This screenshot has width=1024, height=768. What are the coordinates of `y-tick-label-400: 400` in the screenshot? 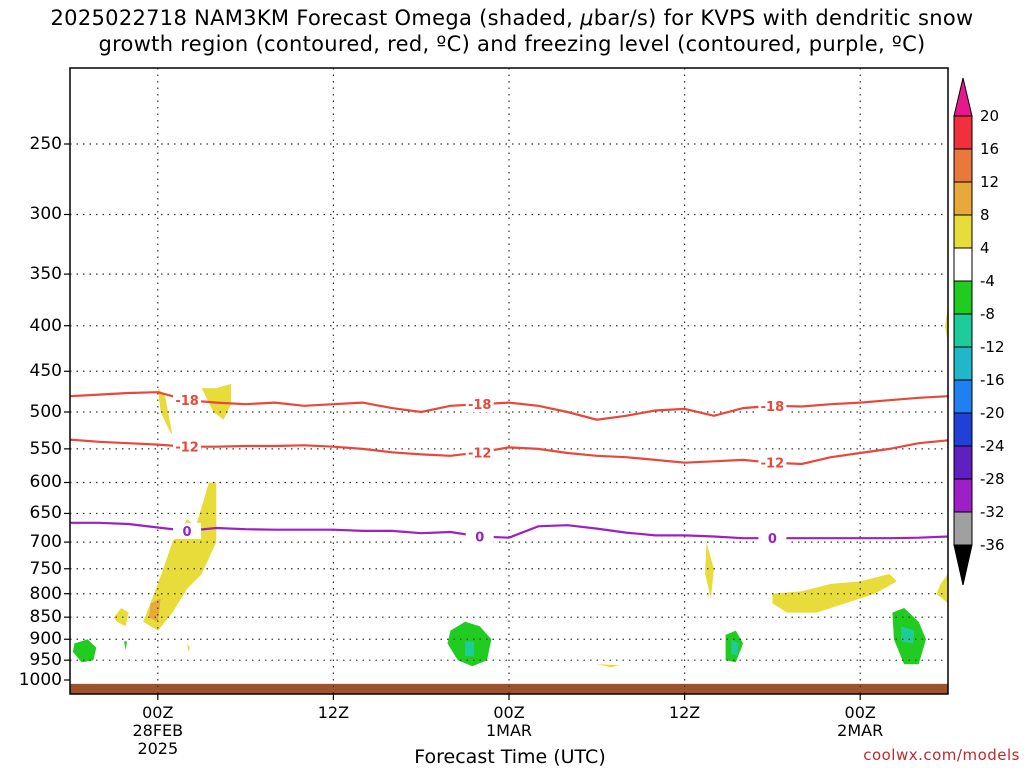 It's located at (45, 325).